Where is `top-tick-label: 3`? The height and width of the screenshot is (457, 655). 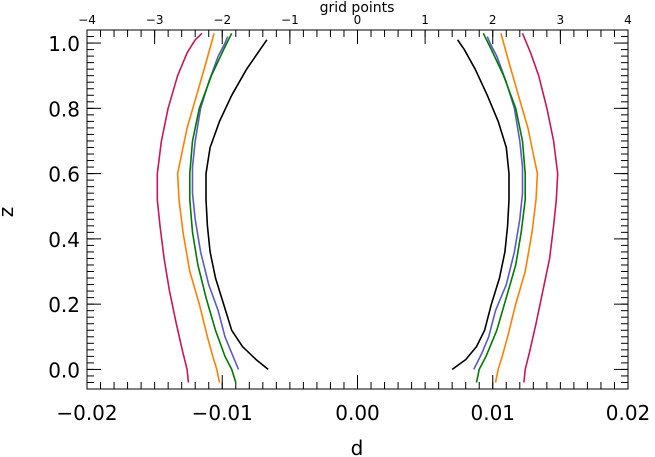
top-tick-label: 3 is located at coordinates (561, 20).